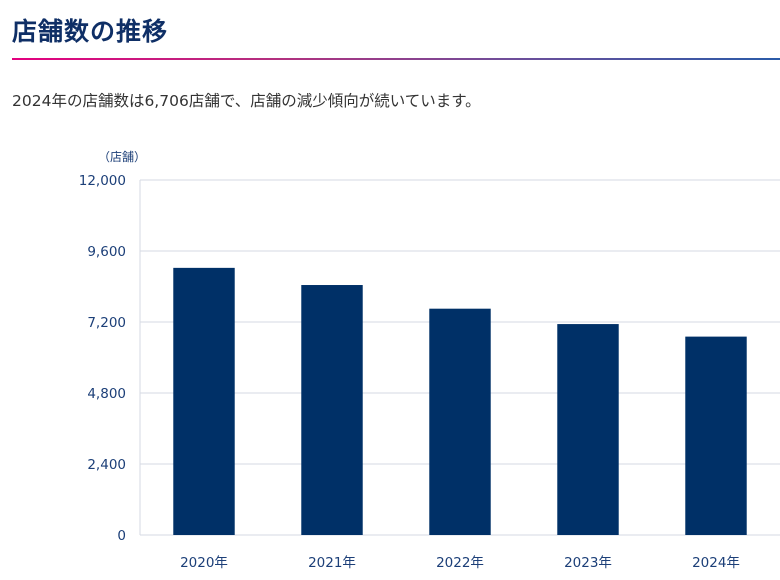 The image size is (780, 580). What do you see at coordinates (246, 101) in the screenshot?
I see `summary-text: 2024年の店舗数は6,706店舗で、店舗の減少傾向が続いています。` at bounding box center [246, 101].